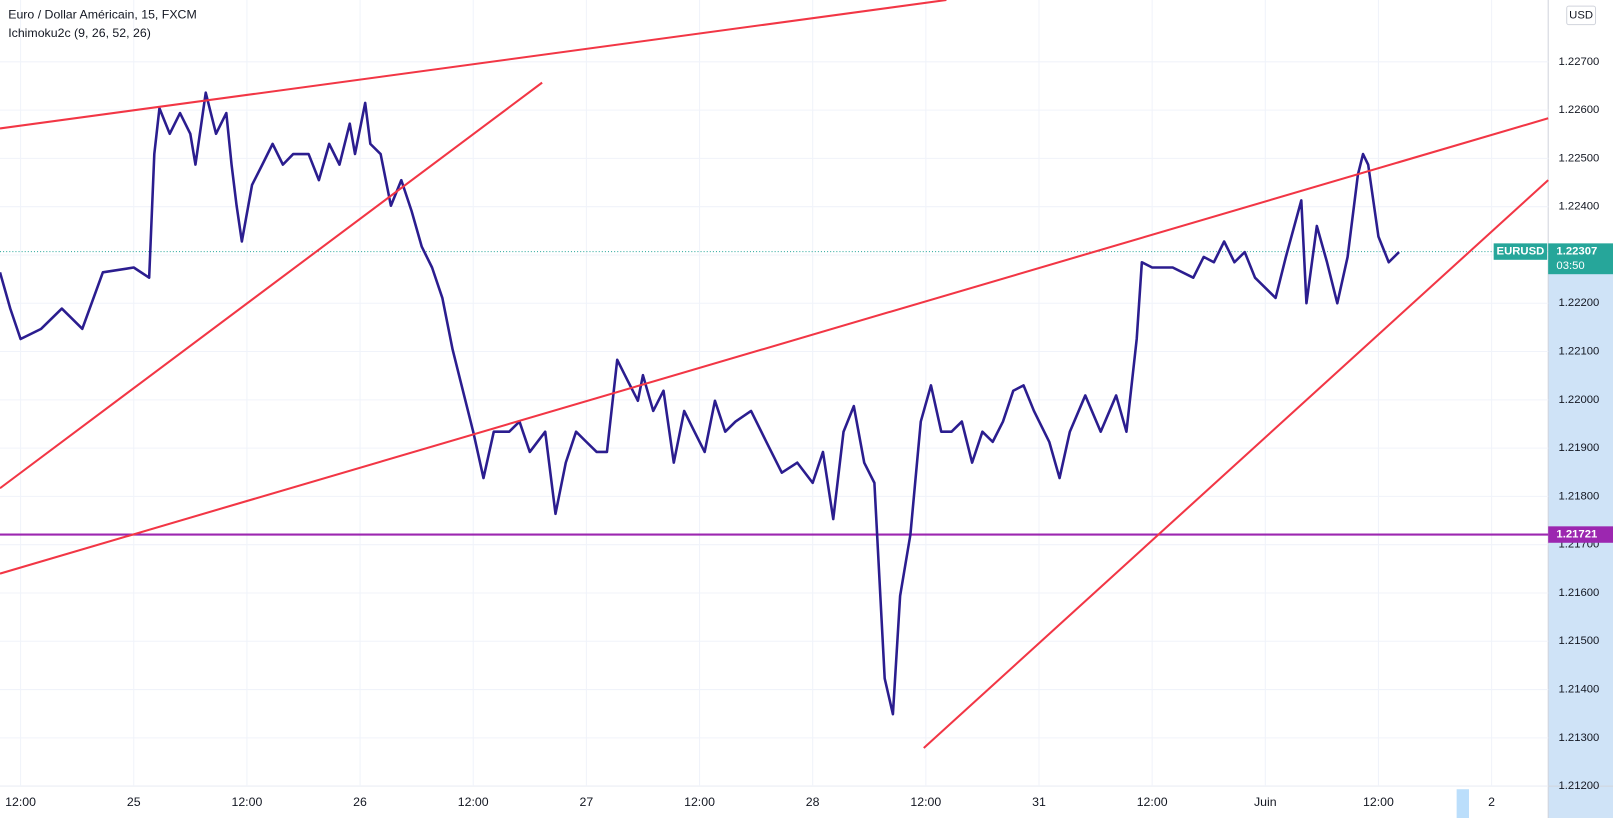 The width and height of the screenshot is (1613, 818). I want to click on x-tick-label: 26, so click(360, 802).